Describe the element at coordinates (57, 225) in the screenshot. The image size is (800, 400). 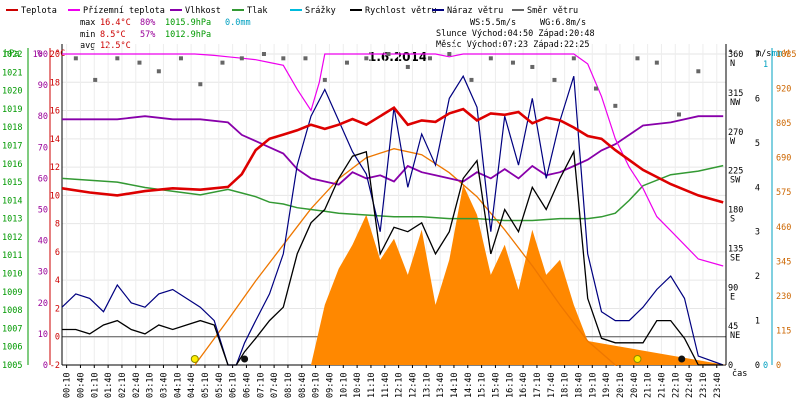
I see `temperature-tick: 8` at that location.